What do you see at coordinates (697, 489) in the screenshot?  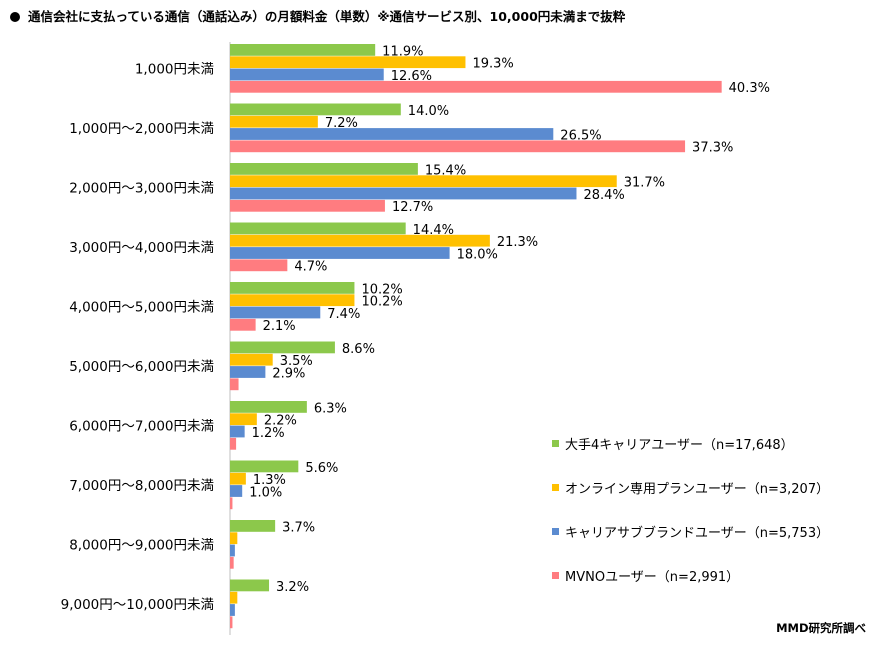 I see `legend-label: オンライン専用プランユーザー（n=3,207）` at bounding box center [697, 489].